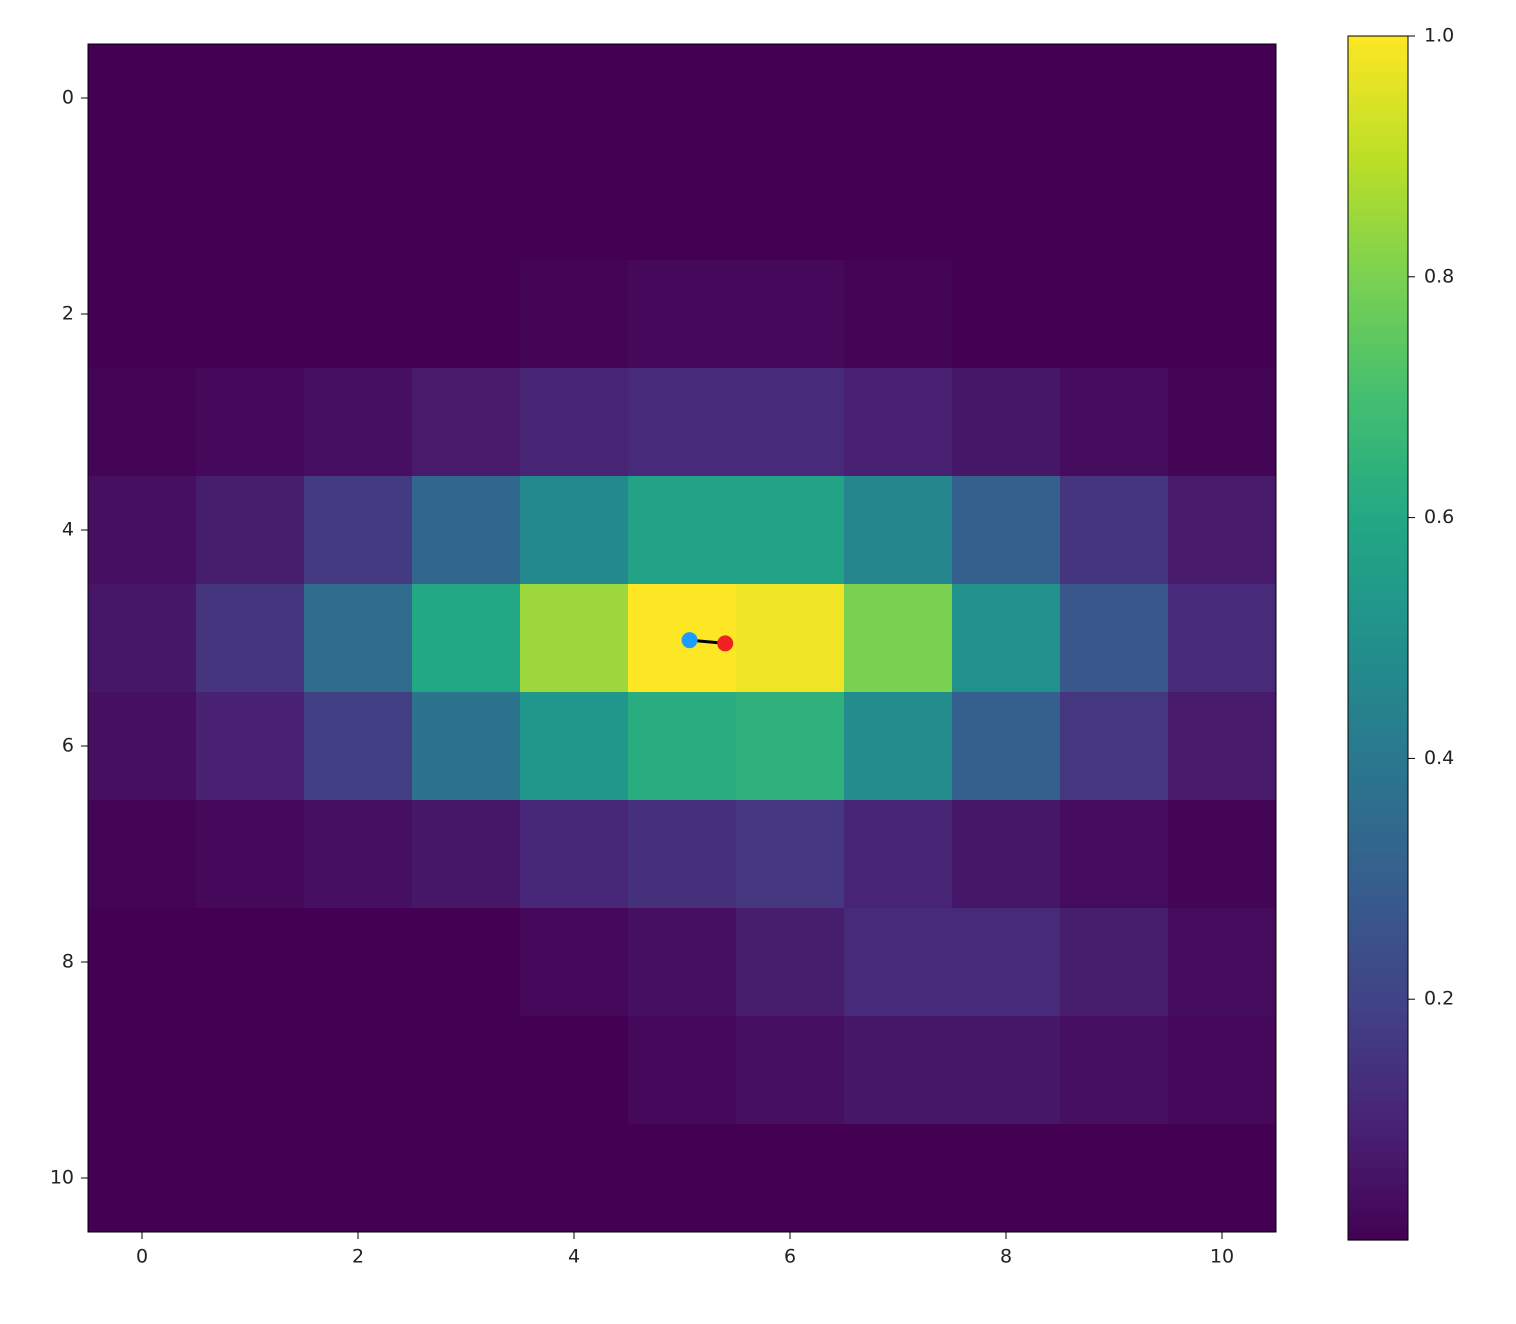  I want to click on point-marker, so click(689, 640).